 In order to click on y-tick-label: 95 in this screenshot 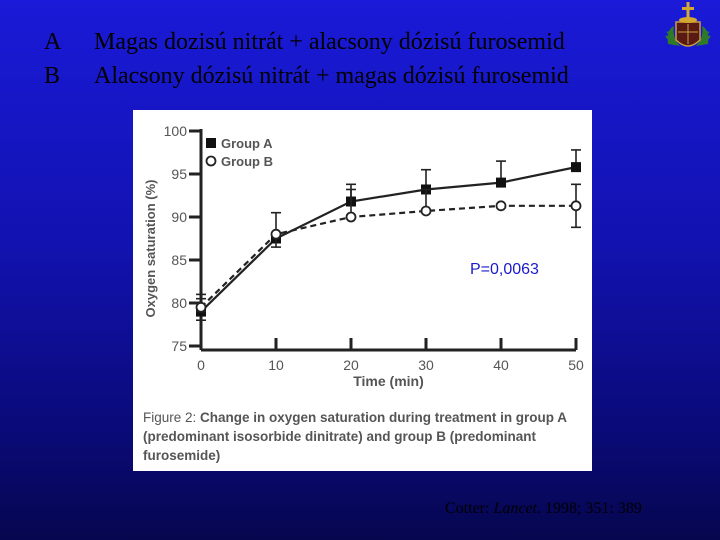, I will do `click(179, 174)`.